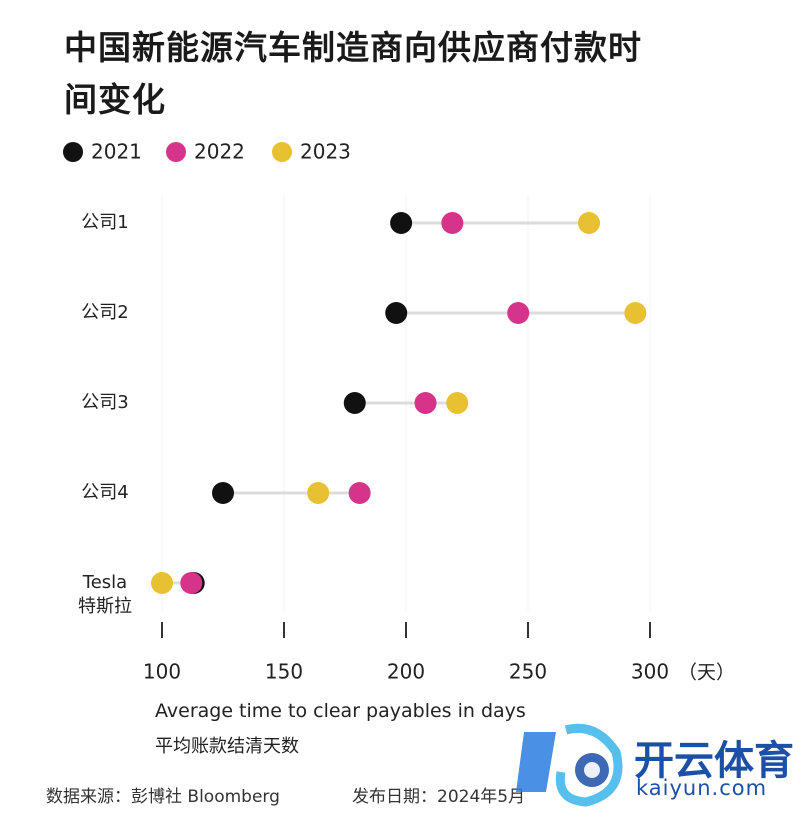  Describe the element at coordinates (105, 402) in the screenshot. I see `y-tick-label: 公司3` at that location.